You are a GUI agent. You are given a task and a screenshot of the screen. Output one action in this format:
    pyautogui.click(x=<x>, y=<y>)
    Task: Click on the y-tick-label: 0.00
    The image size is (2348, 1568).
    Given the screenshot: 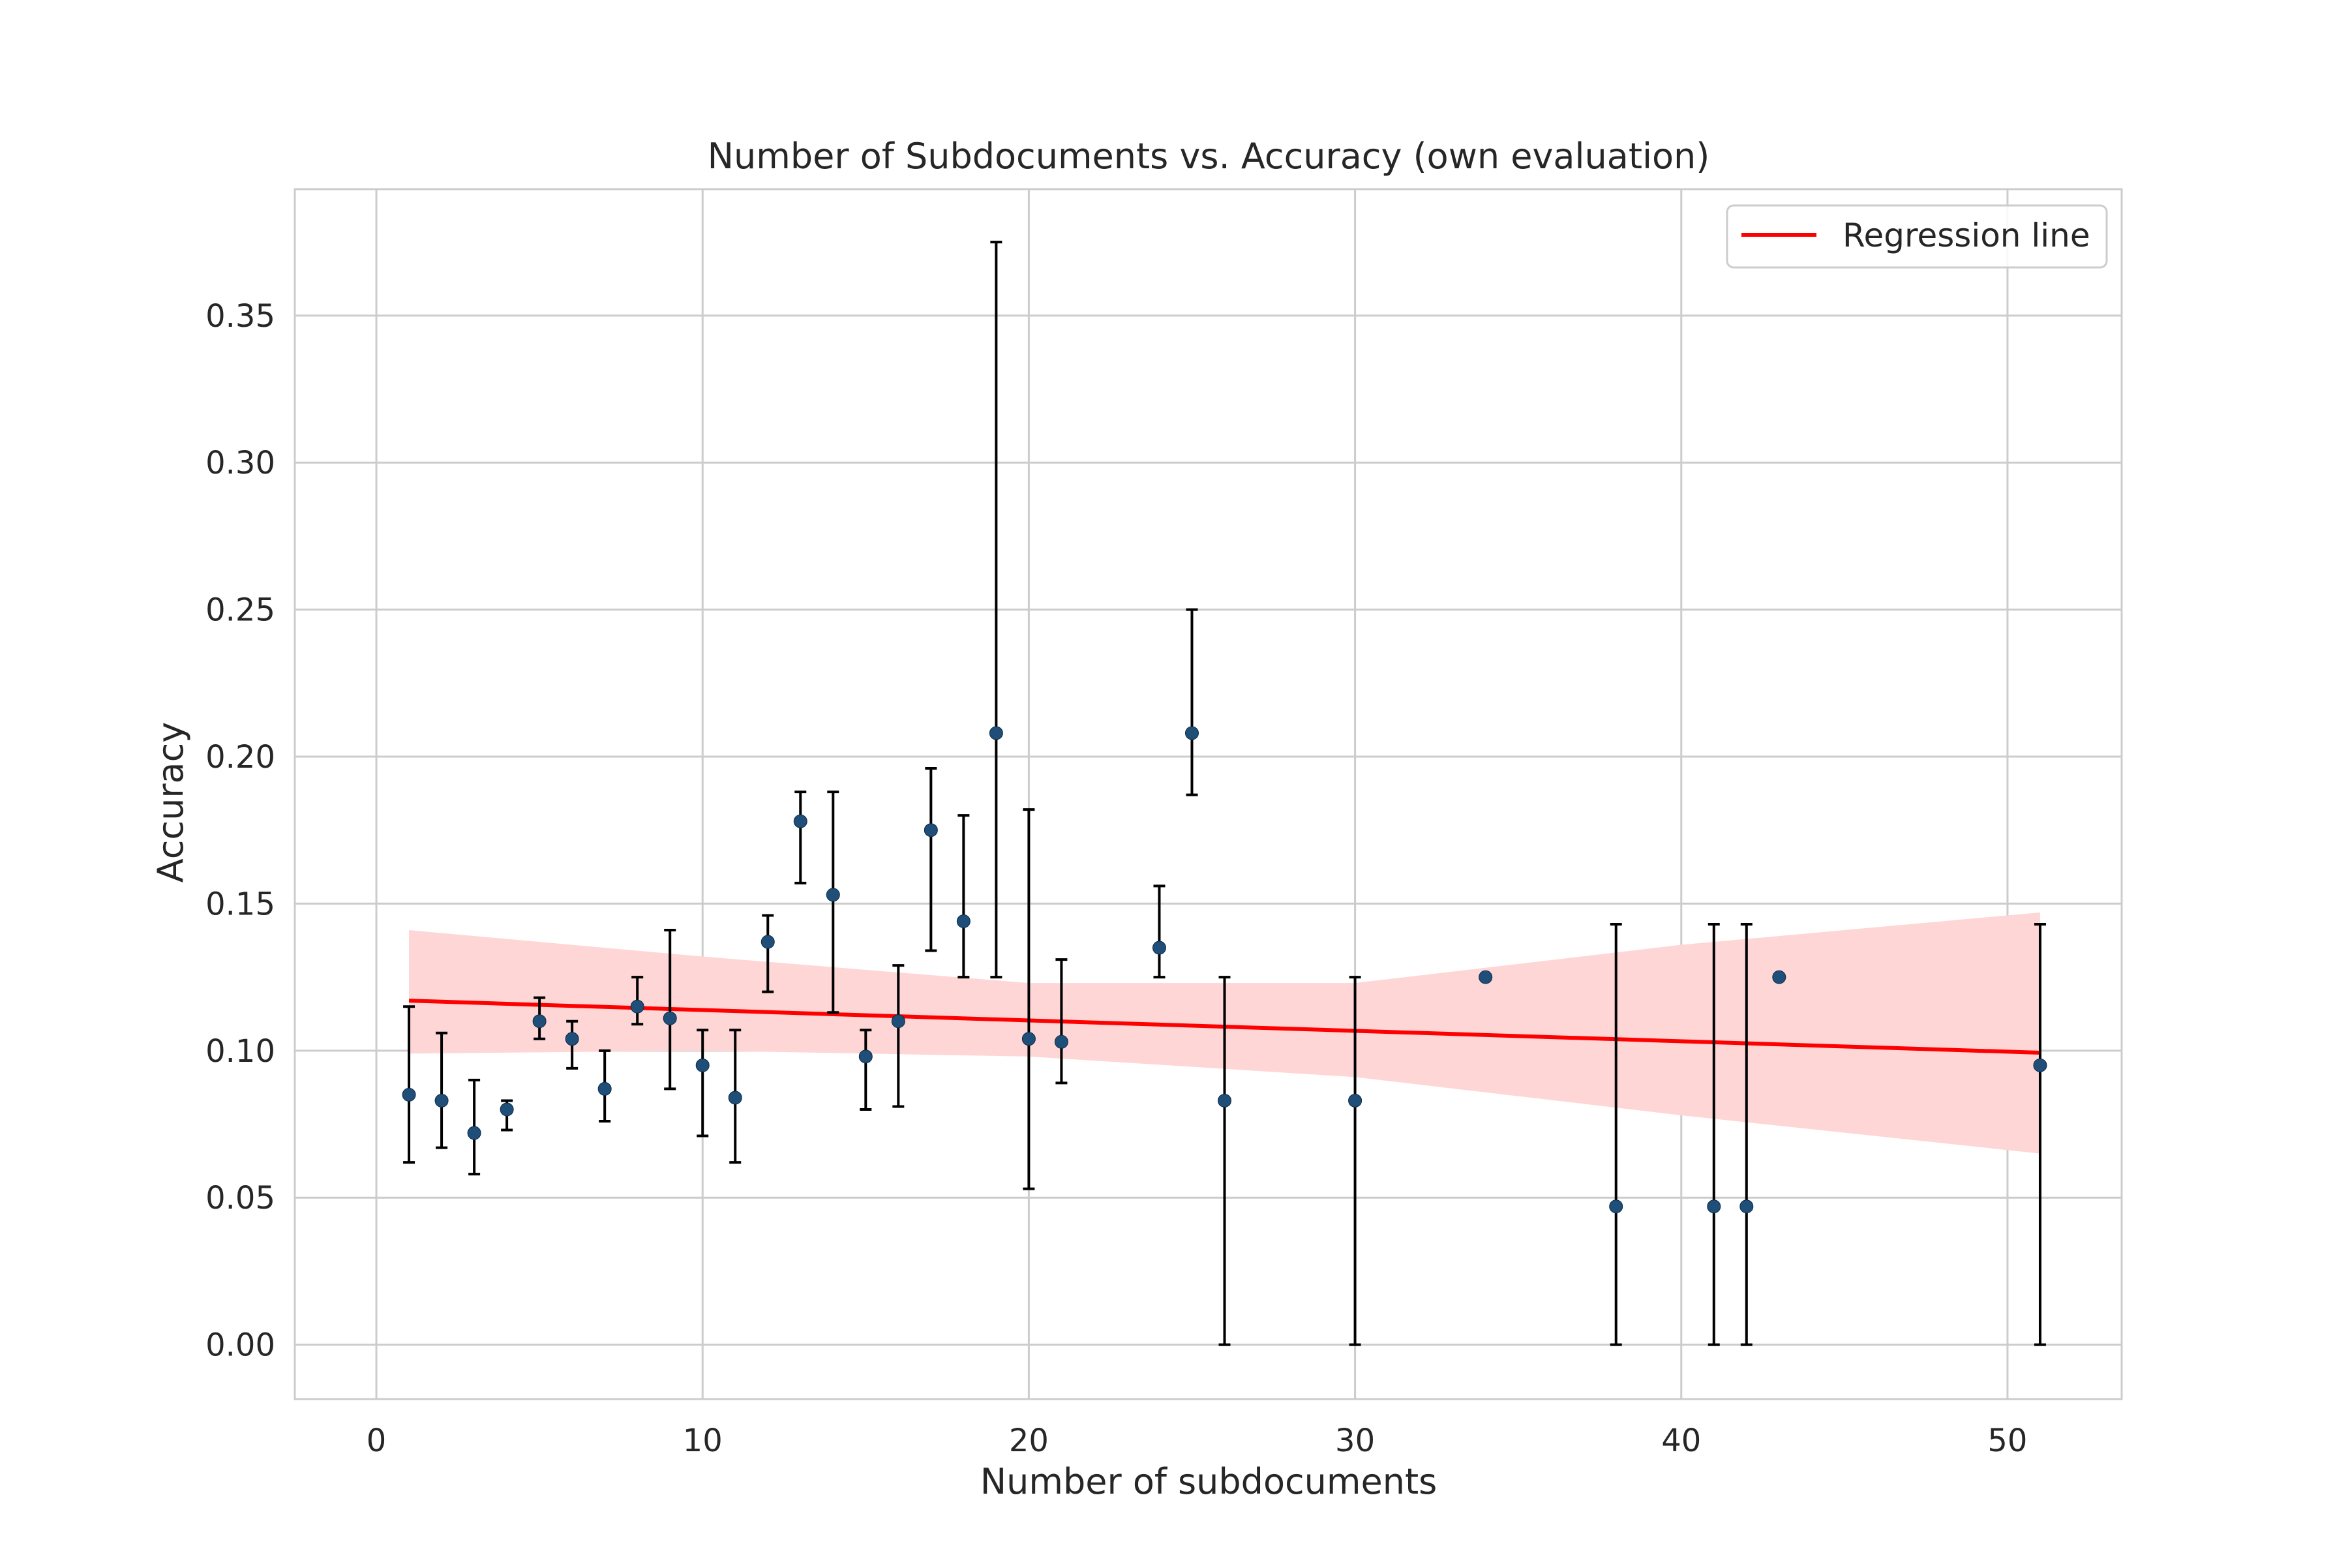 What is the action you would take?
    pyautogui.click(x=240, y=1345)
    